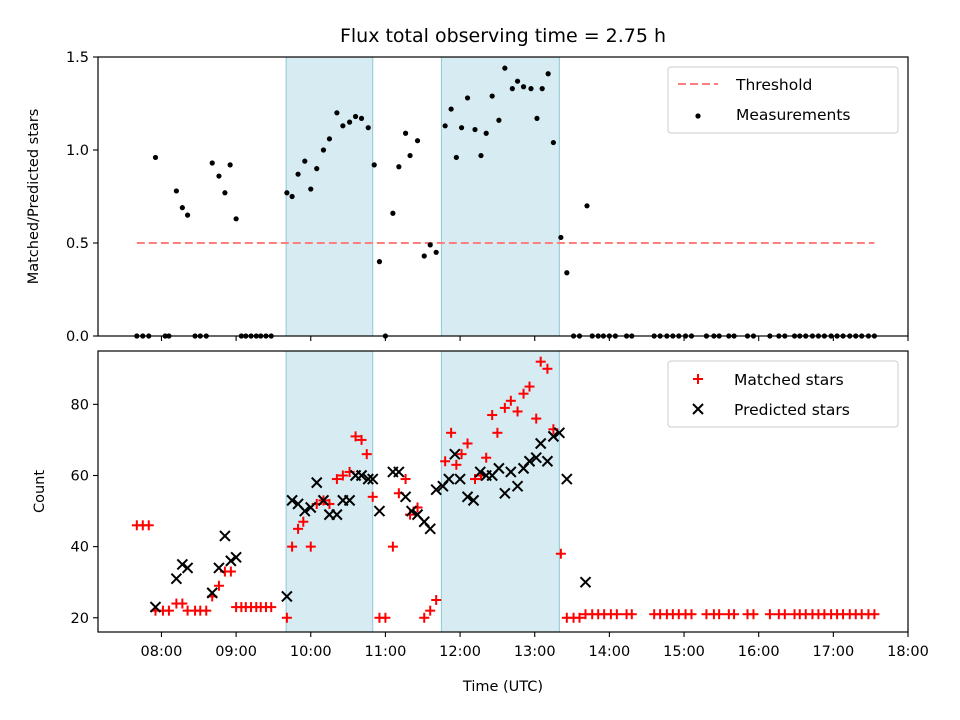 The width and height of the screenshot is (960, 720). I want to click on bottom-ytick-label: 20, so click(80, 619).